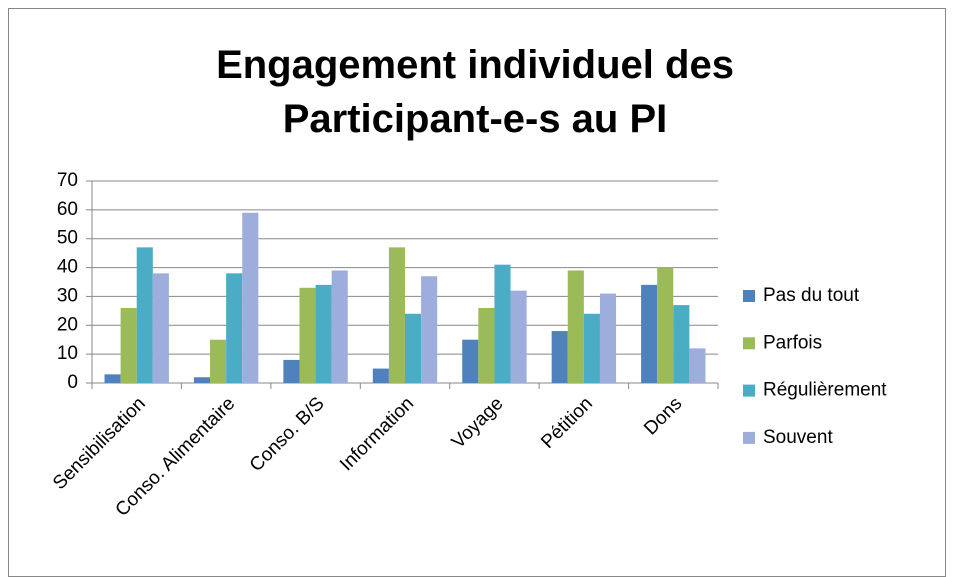 The height and width of the screenshot is (577, 953). Describe the element at coordinates (67, 209) in the screenshot. I see `y-tick-label: 60` at that location.